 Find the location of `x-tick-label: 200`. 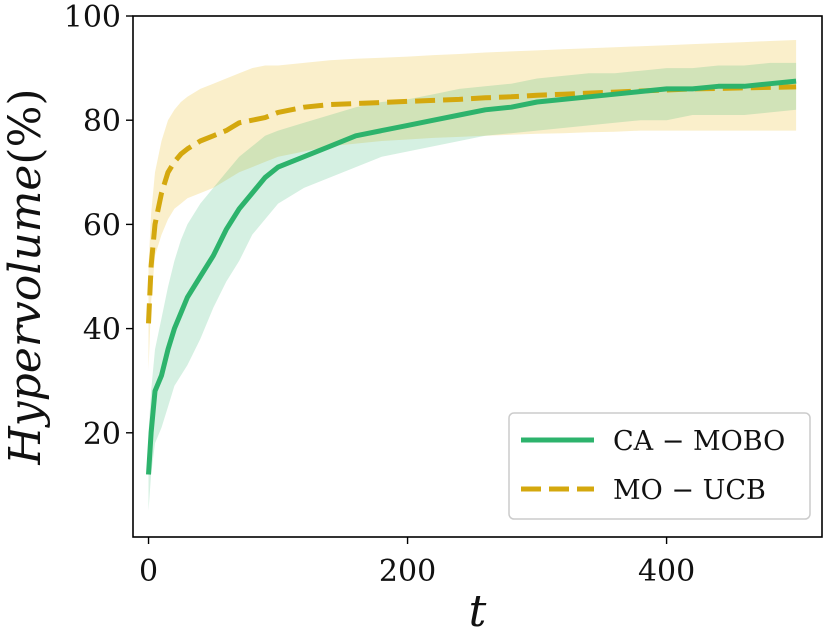

x-tick-label: 200 is located at coordinates (407, 571).